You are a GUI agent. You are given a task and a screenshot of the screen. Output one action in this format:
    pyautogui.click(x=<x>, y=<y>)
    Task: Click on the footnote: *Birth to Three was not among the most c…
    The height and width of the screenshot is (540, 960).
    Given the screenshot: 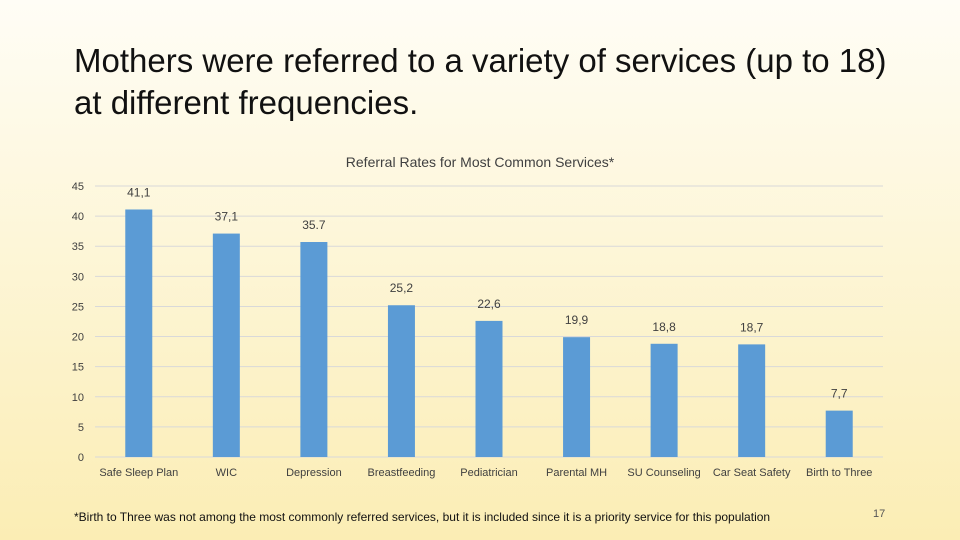 What is the action you would take?
    pyautogui.click(x=422, y=517)
    